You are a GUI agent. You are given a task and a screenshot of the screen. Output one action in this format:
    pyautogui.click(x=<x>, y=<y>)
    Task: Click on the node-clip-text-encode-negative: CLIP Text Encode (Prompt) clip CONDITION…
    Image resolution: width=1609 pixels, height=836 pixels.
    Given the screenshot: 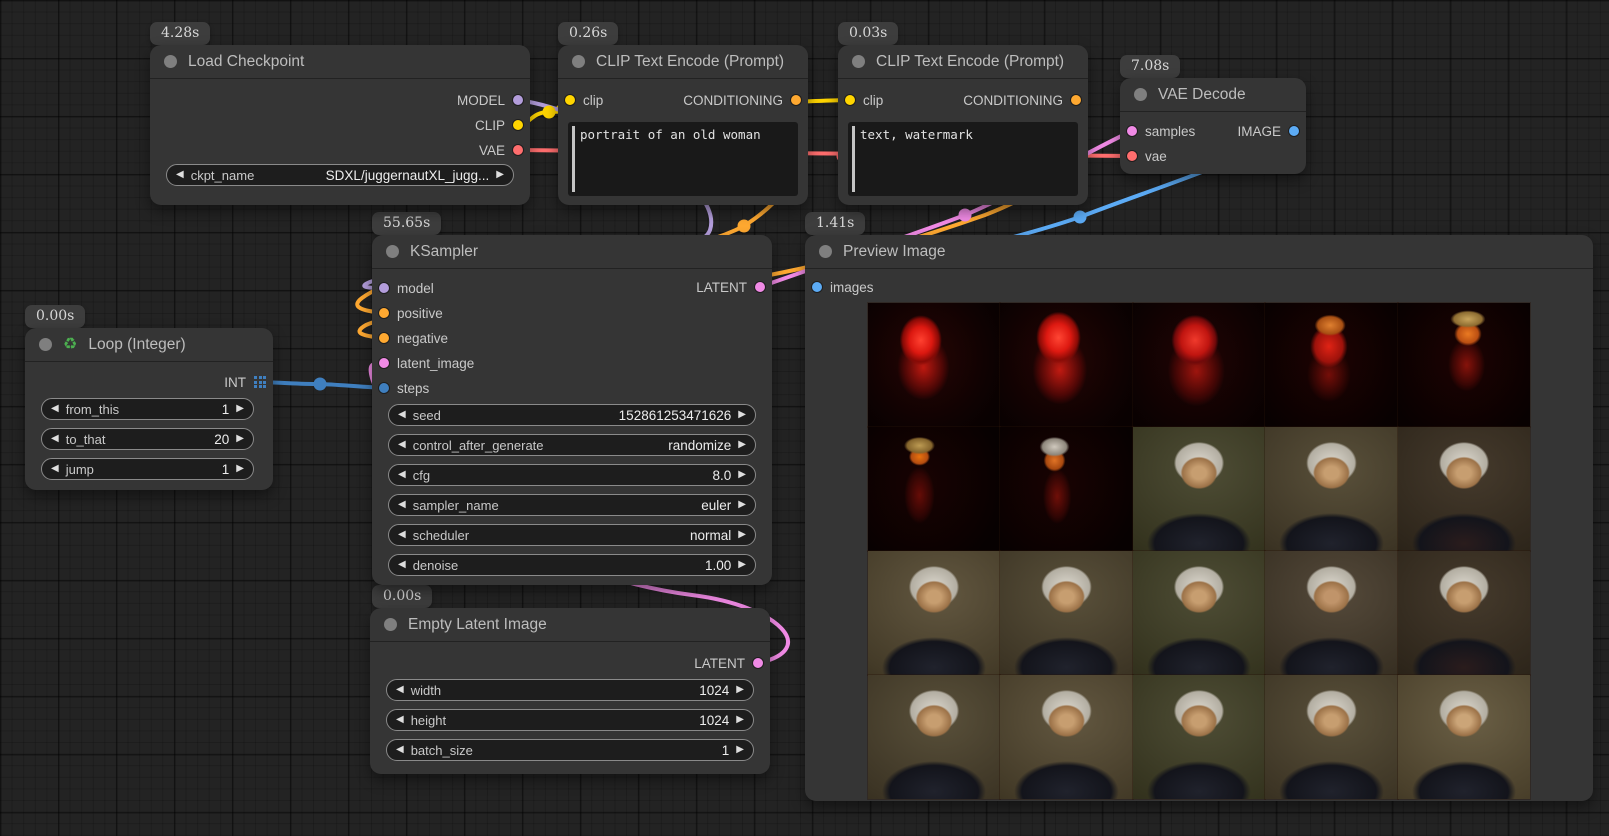 What is the action you would take?
    pyautogui.click(x=963, y=125)
    